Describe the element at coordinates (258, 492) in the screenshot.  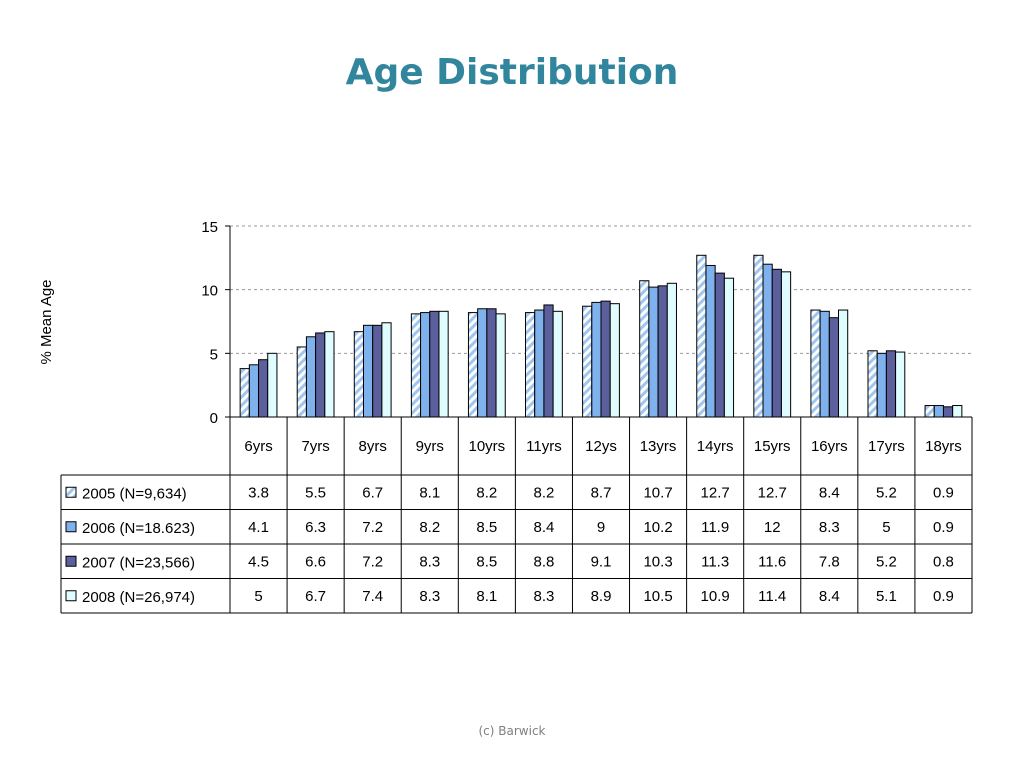
I see `data-label: 3.8` at that location.